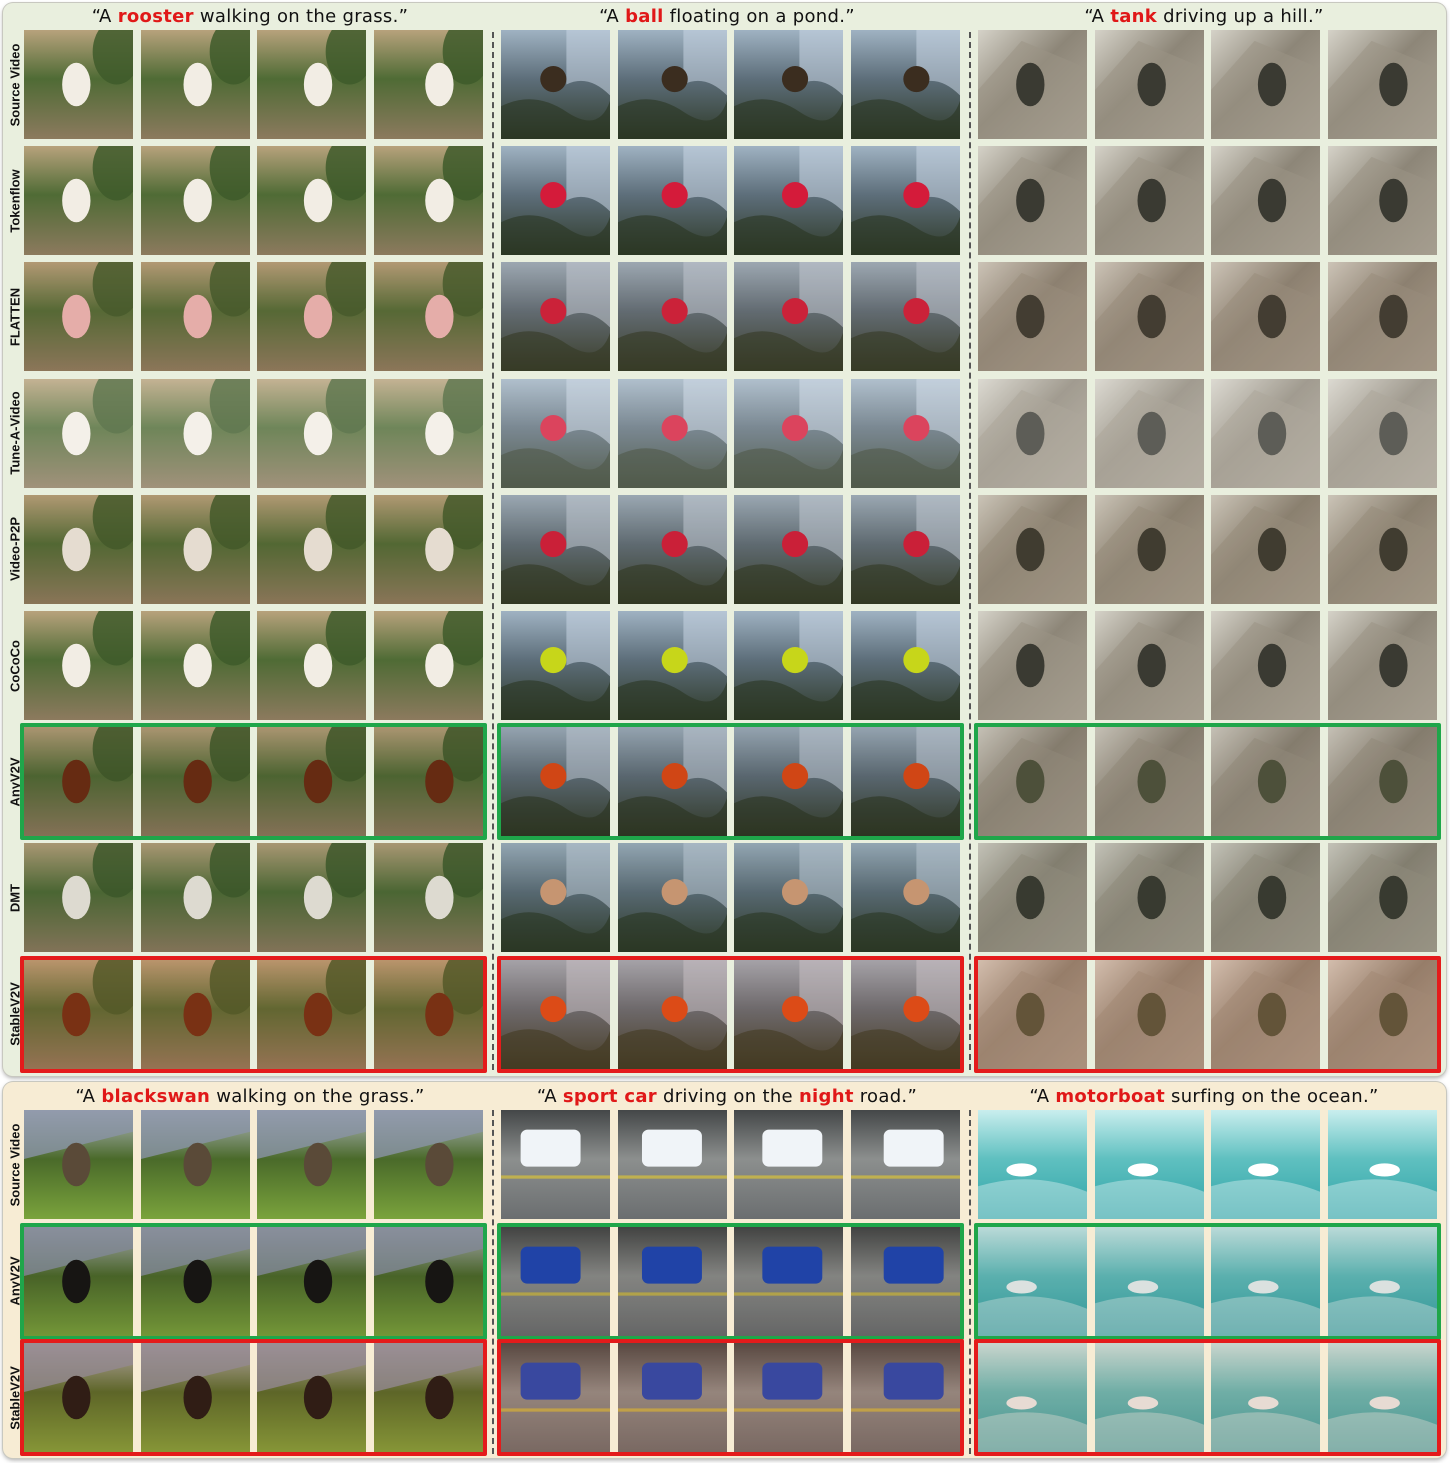 The width and height of the screenshot is (1450, 1463). I want to click on prompt-text: driving up a hill.”, so click(1240, 16).